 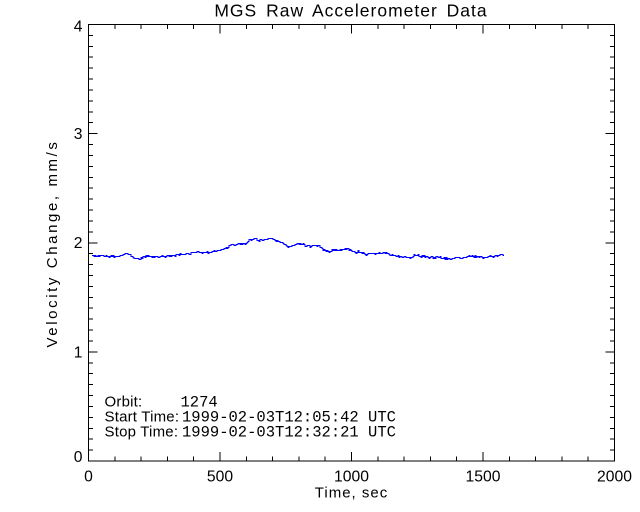 I want to click on svg-text: 1999-02-03T12:32:21 UTC, so click(x=289, y=433).